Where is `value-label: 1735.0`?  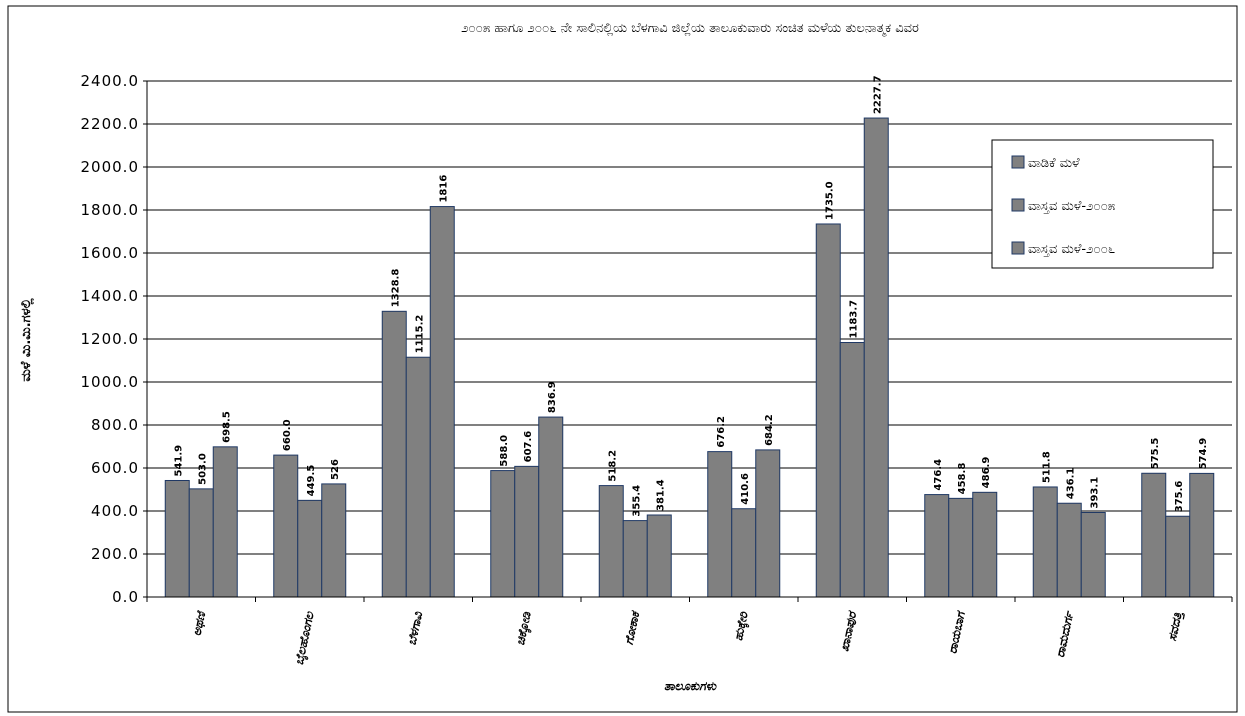
value-label: 1735.0 is located at coordinates (829, 200).